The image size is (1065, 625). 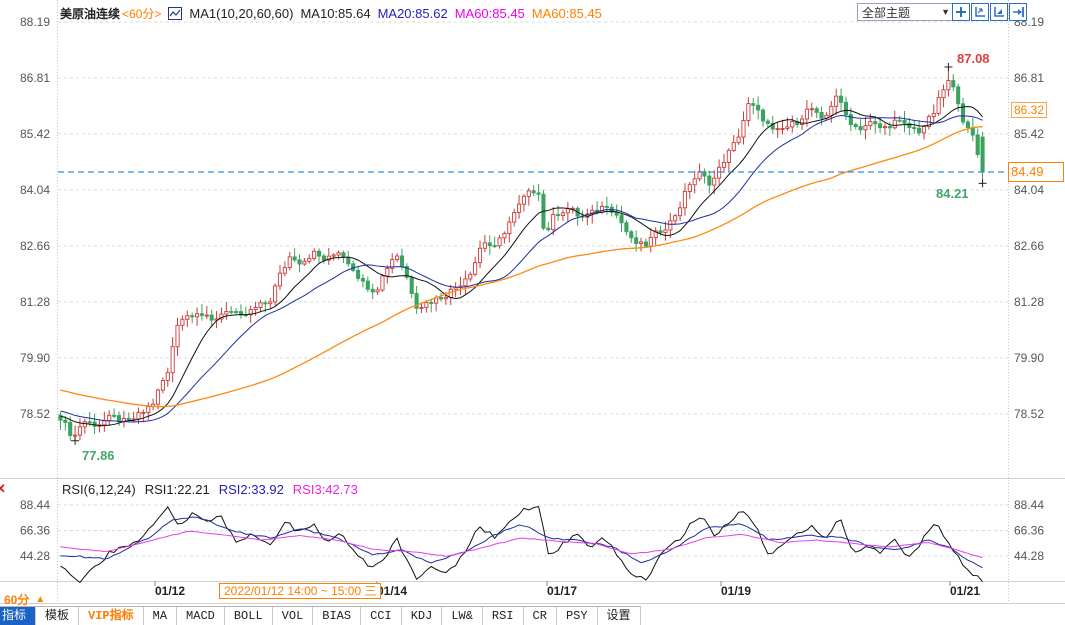 I want to click on tab-CCI: CCI, so click(x=381, y=616).